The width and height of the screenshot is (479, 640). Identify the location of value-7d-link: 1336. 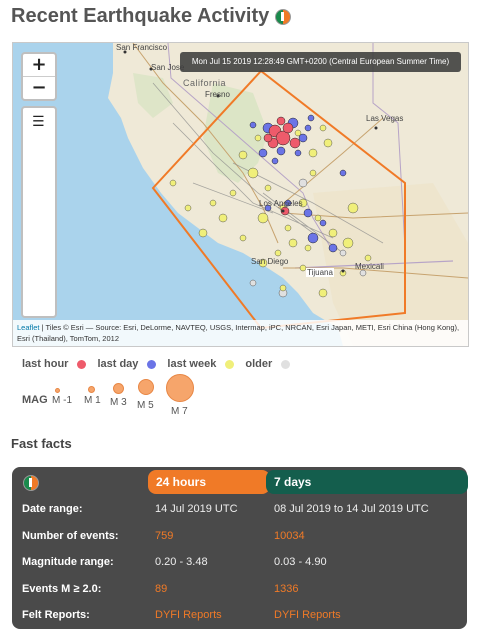
(286, 589).